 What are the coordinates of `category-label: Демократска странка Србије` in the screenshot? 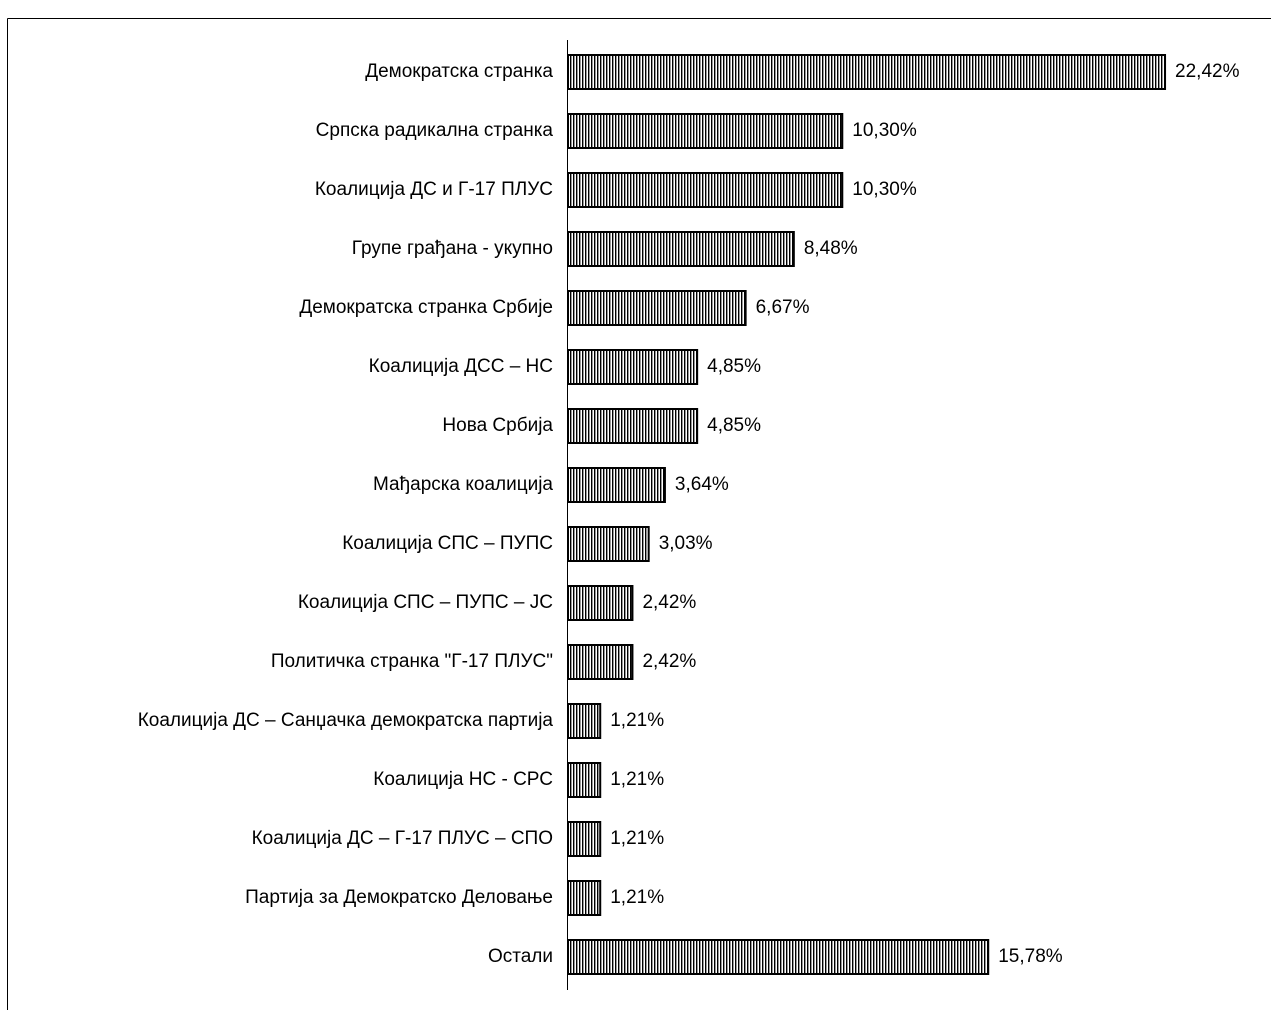 It's located at (426, 307).